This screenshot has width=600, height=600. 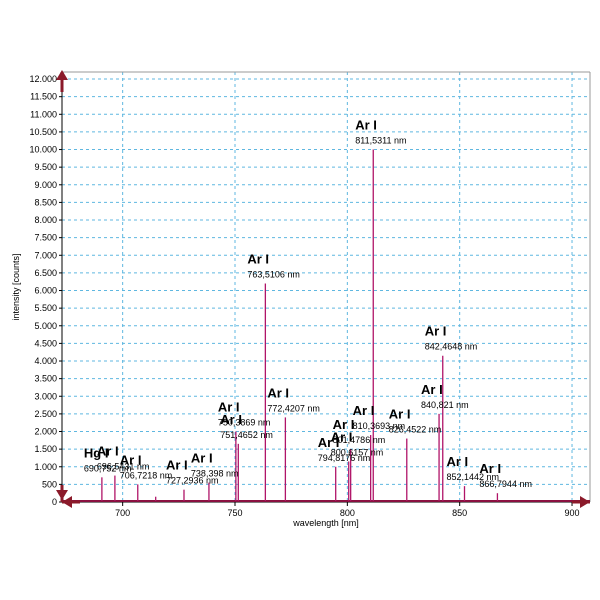 What do you see at coordinates (108, 468) in the screenshot?
I see `peak-label-wavelength: 690,752 nm` at bounding box center [108, 468].